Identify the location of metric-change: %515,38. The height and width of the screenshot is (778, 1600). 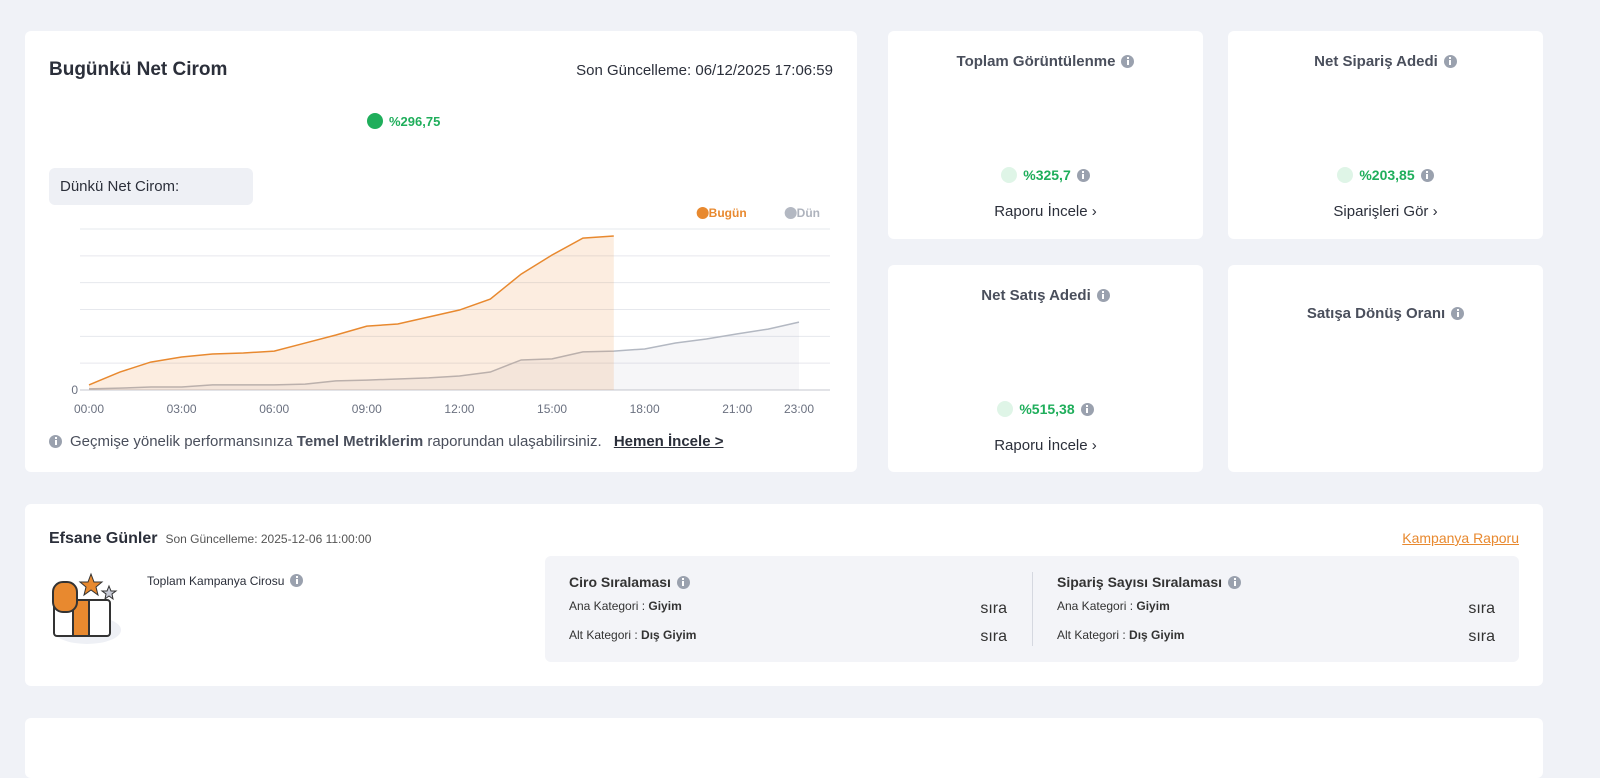
(1045, 409).